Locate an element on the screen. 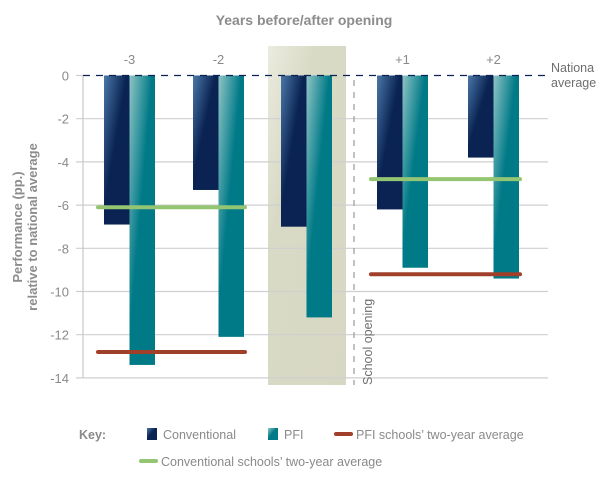 The height and width of the screenshot is (485, 605). y-tick-label: -10 is located at coordinates (59, 292).